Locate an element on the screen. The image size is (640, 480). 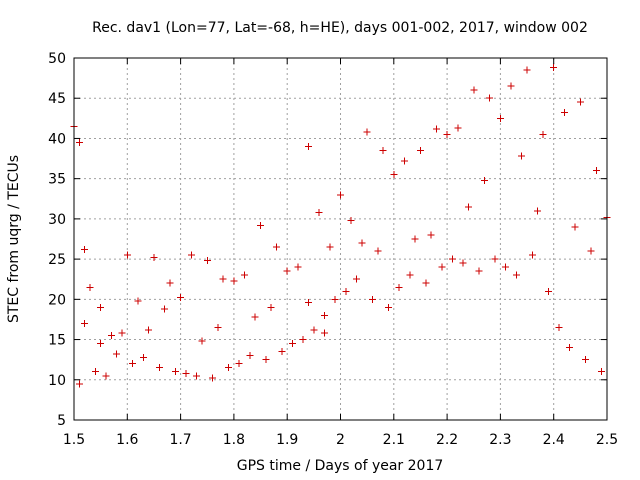
y-tick-labels: 5 10 15 20 25 30 35 40 45 50 is located at coordinates (57, 240).